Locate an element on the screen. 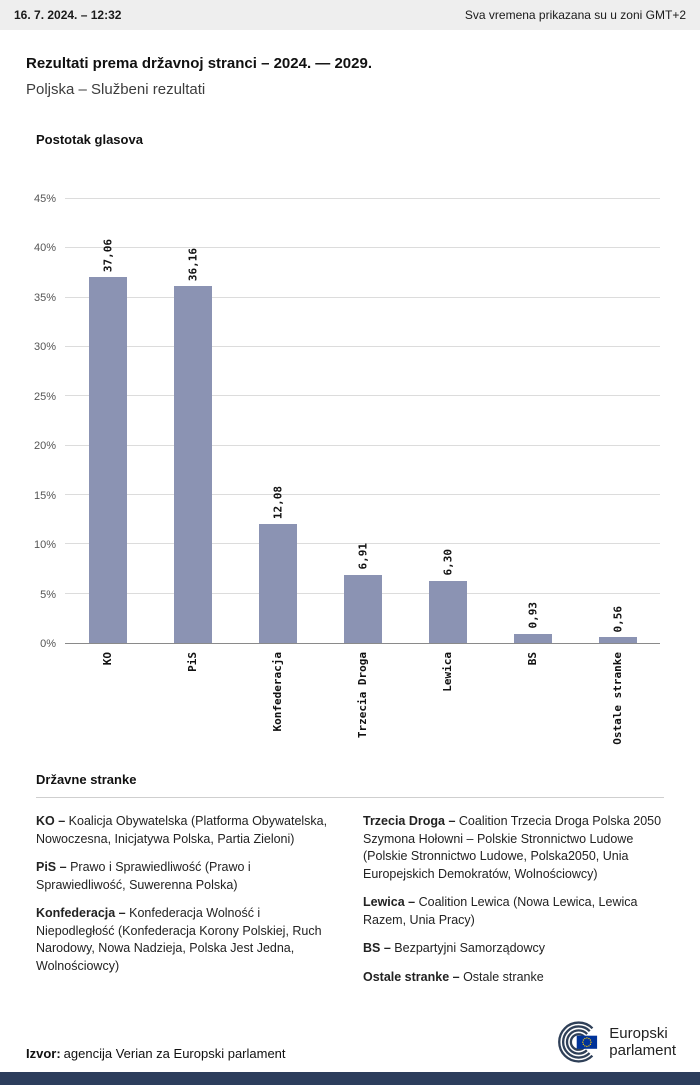 This screenshot has height=1085, width=700. bar-column: 12,08 is located at coordinates (277, 421).